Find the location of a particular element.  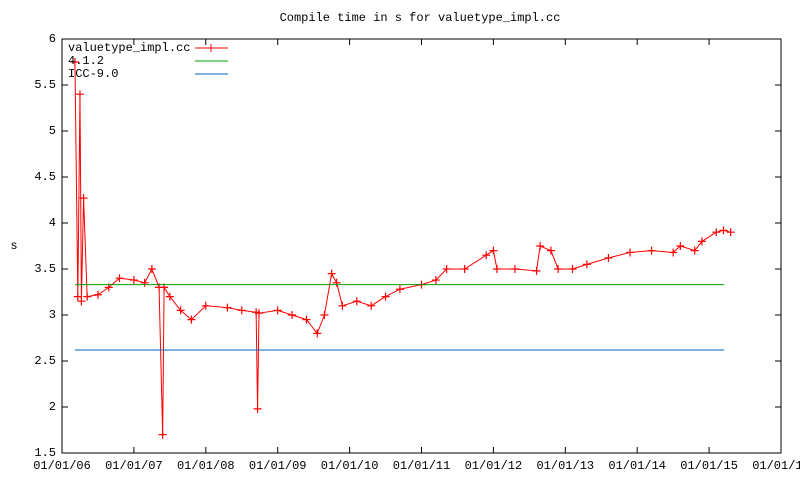

y-tick-label: 3.5 is located at coordinates (45, 269).